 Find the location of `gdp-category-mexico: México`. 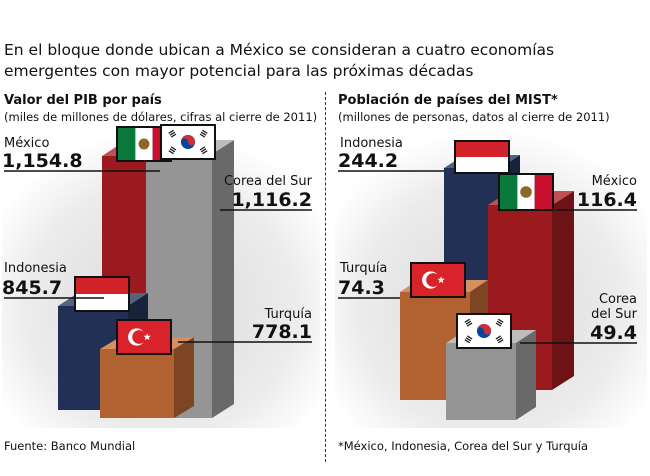

gdp-category-mexico: México is located at coordinates (26, 143).